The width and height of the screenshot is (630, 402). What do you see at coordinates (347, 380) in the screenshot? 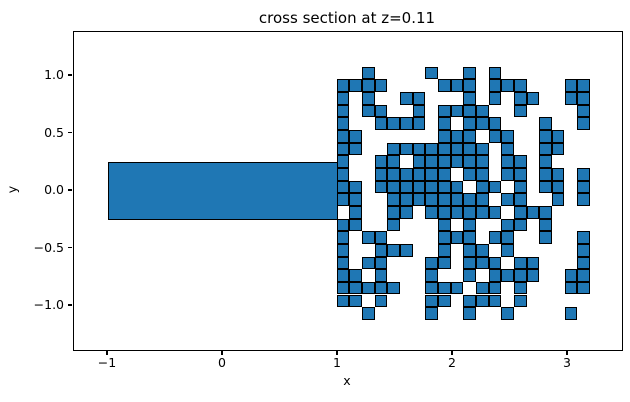
I see `x-axis-label: x` at bounding box center [347, 380].